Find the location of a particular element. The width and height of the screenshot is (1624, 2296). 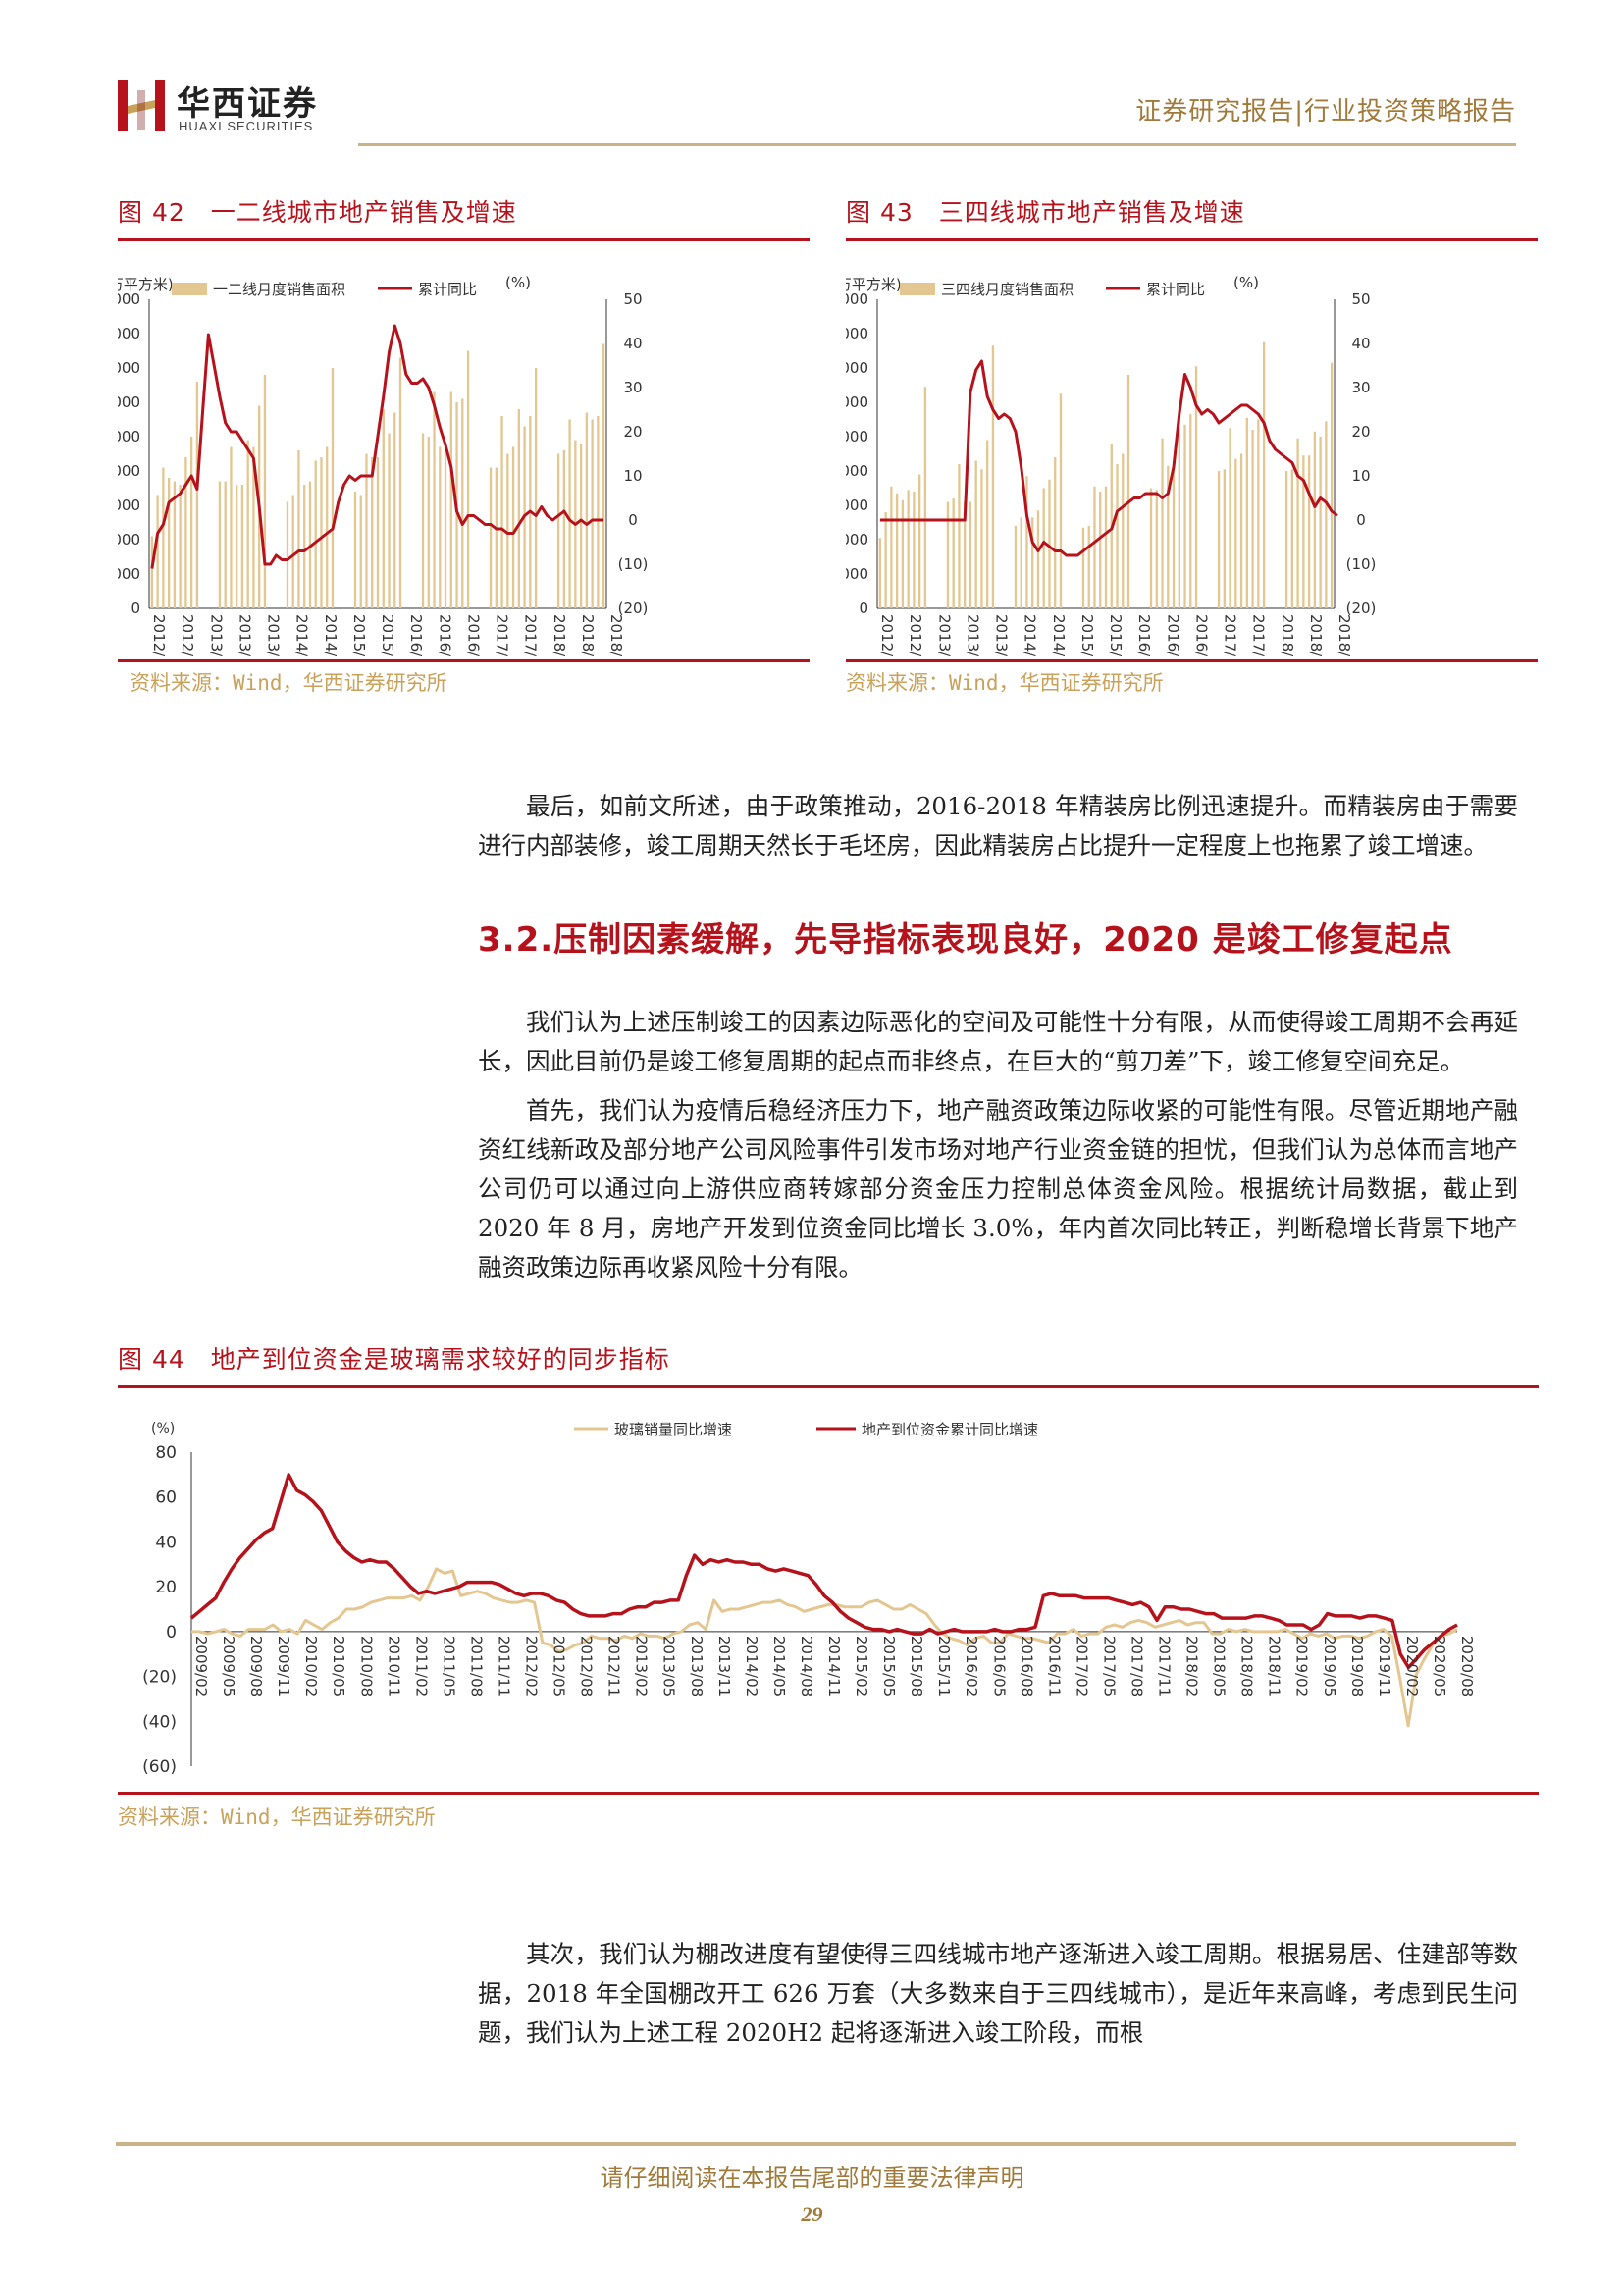

right-tick-label: 40 is located at coordinates (632, 343).